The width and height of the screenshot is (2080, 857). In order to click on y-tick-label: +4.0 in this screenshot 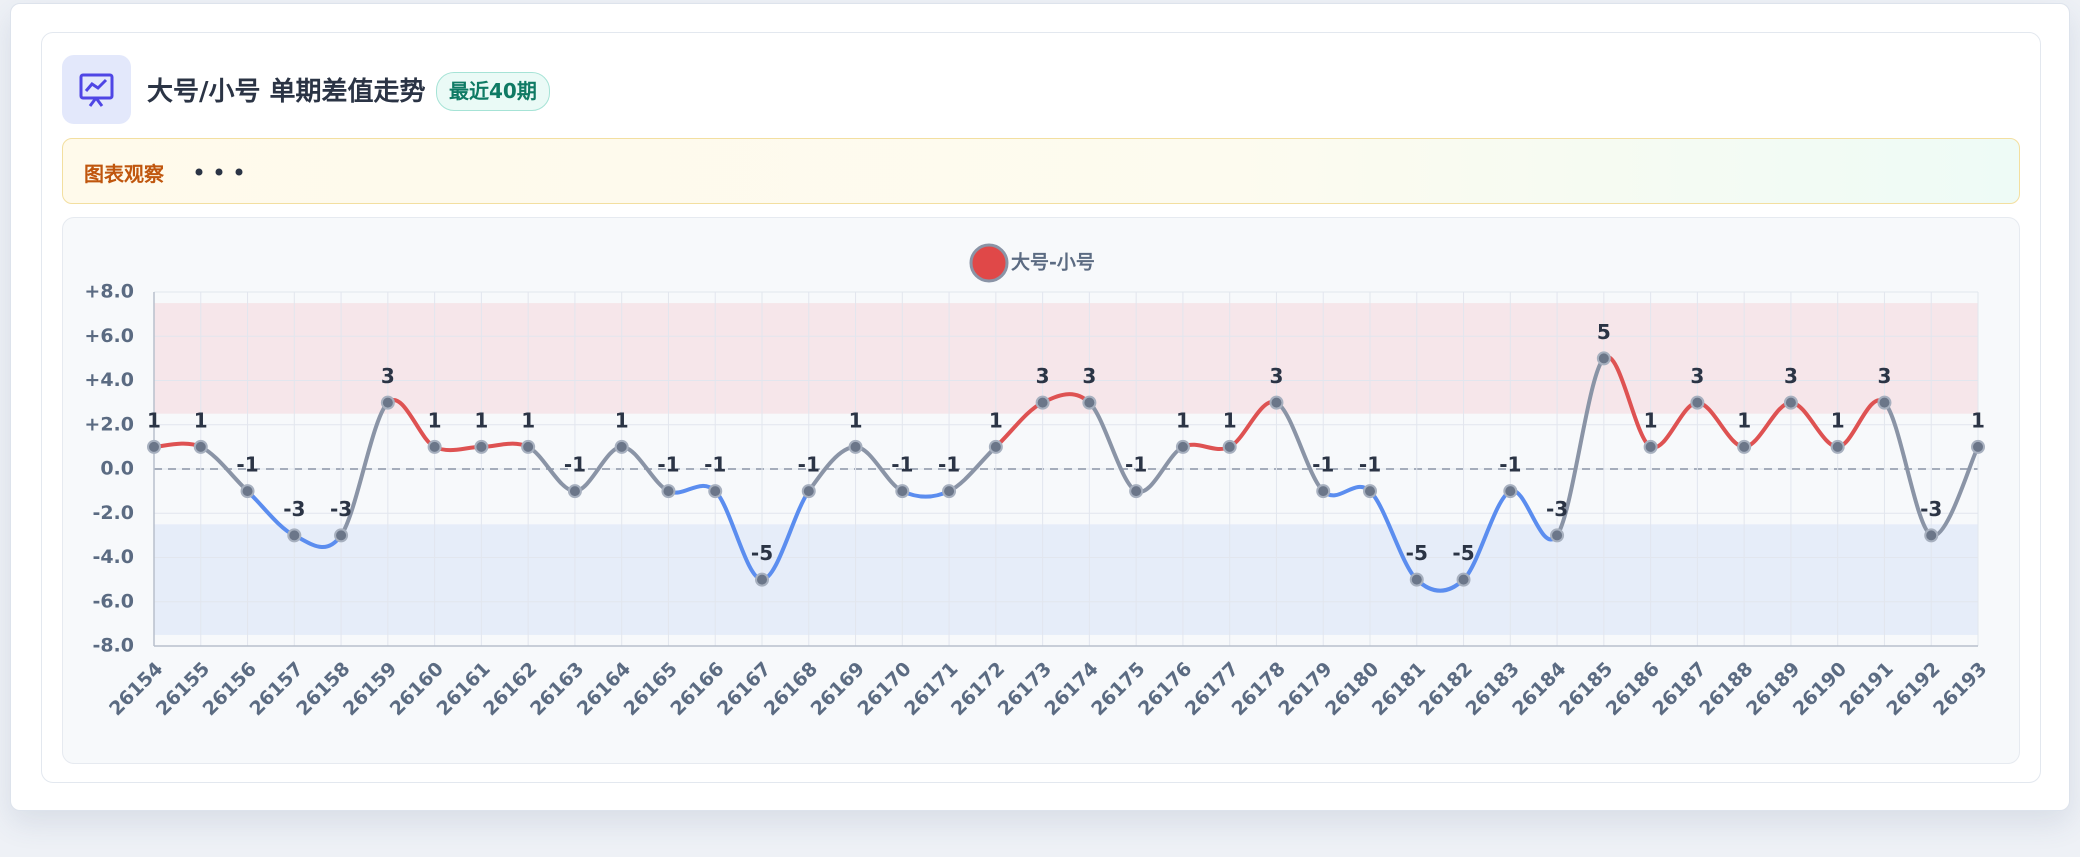, I will do `click(109, 380)`.